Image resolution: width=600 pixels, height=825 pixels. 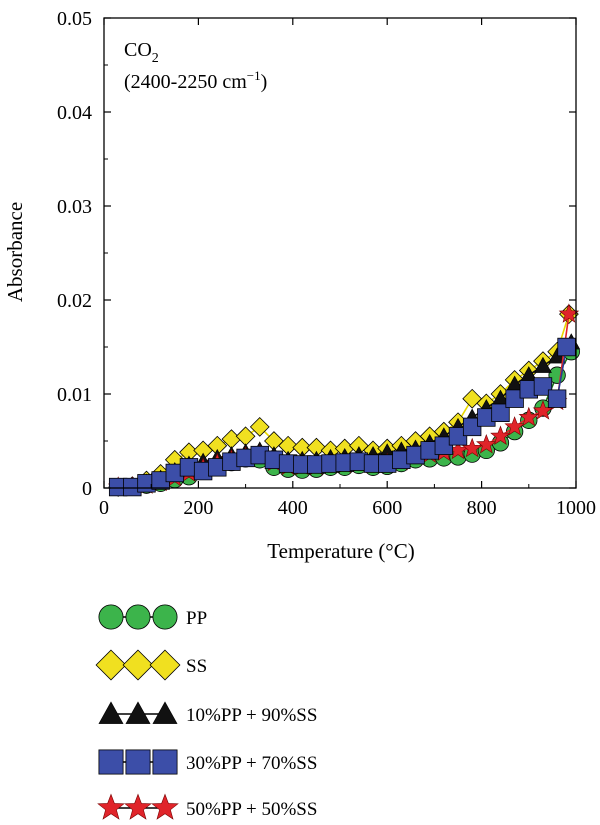 What do you see at coordinates (293, 508) in the screenshot?
I see `x-tick-label: 400` at bounding box center [293, 508].